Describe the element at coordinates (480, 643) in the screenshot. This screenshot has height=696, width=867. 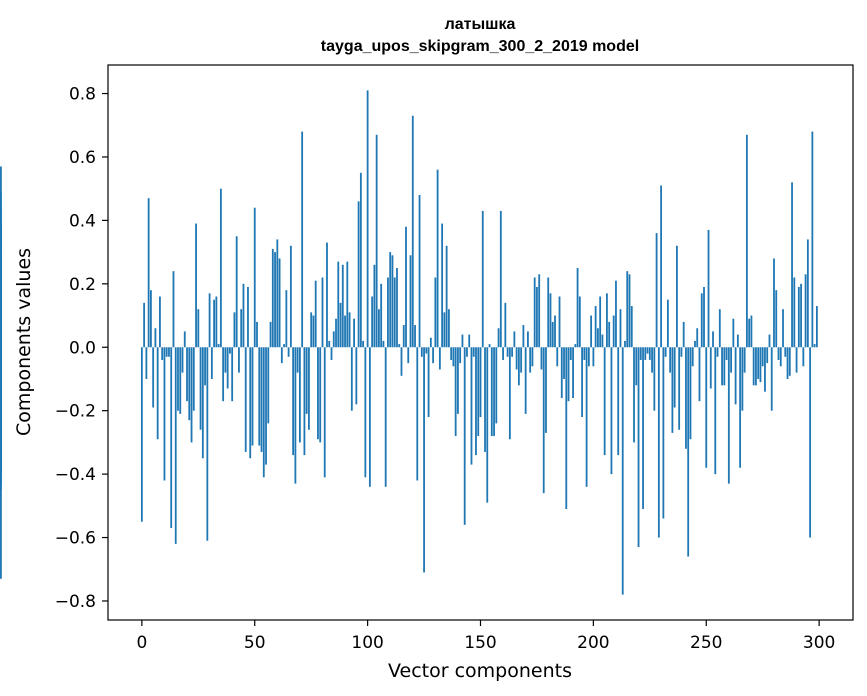
I see `x-tick-label: 150` at that location.